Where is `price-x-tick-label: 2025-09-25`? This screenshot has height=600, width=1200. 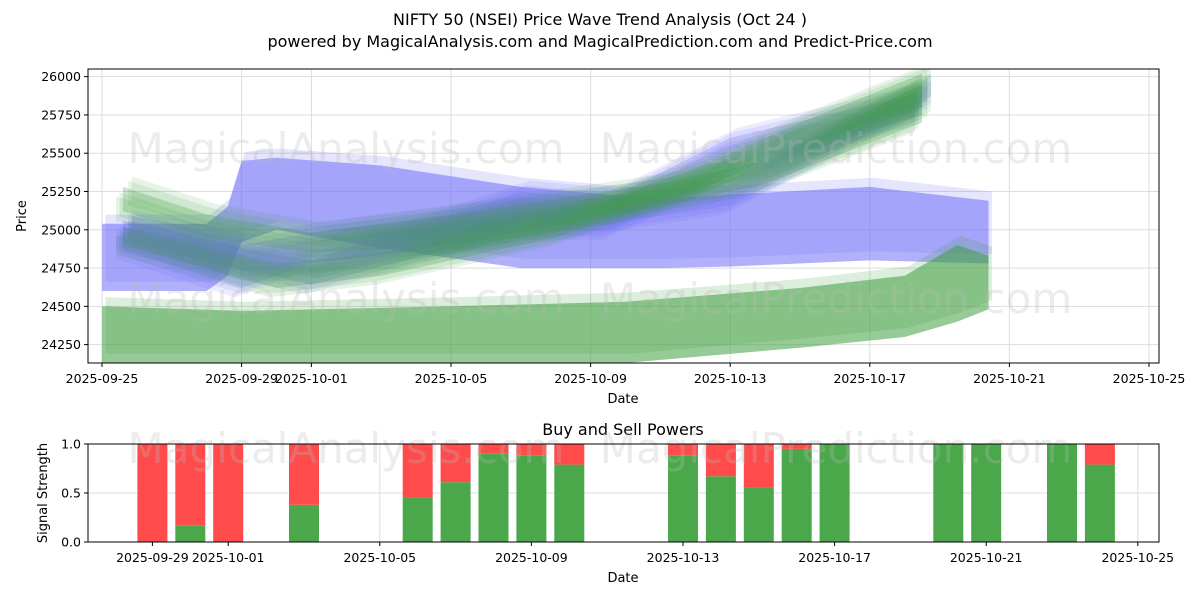 price-x-tick-label: 2025-09-25 is located at coordinates (102, 378).